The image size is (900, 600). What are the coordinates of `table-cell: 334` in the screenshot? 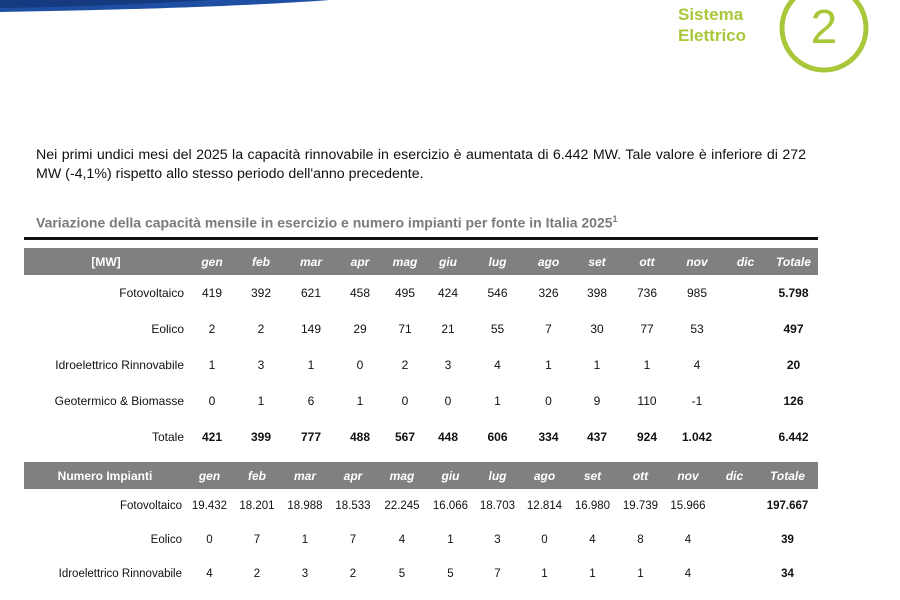 It's located at (548, 437).